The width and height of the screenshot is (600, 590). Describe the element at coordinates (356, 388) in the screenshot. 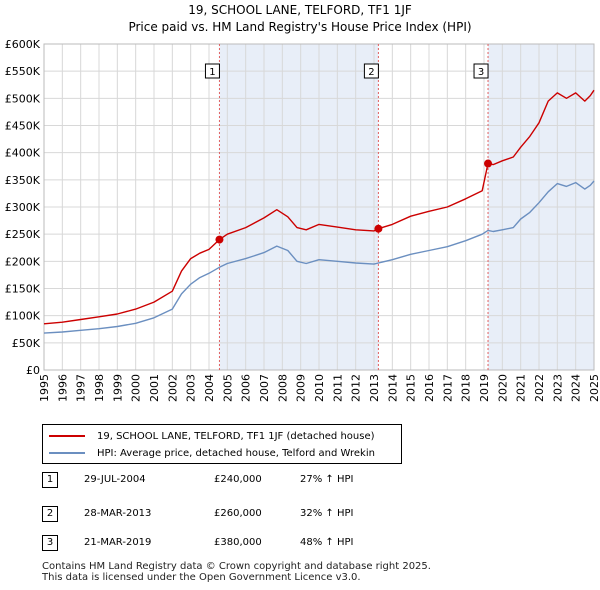

I see `x-tick-label: 2012` at that location.